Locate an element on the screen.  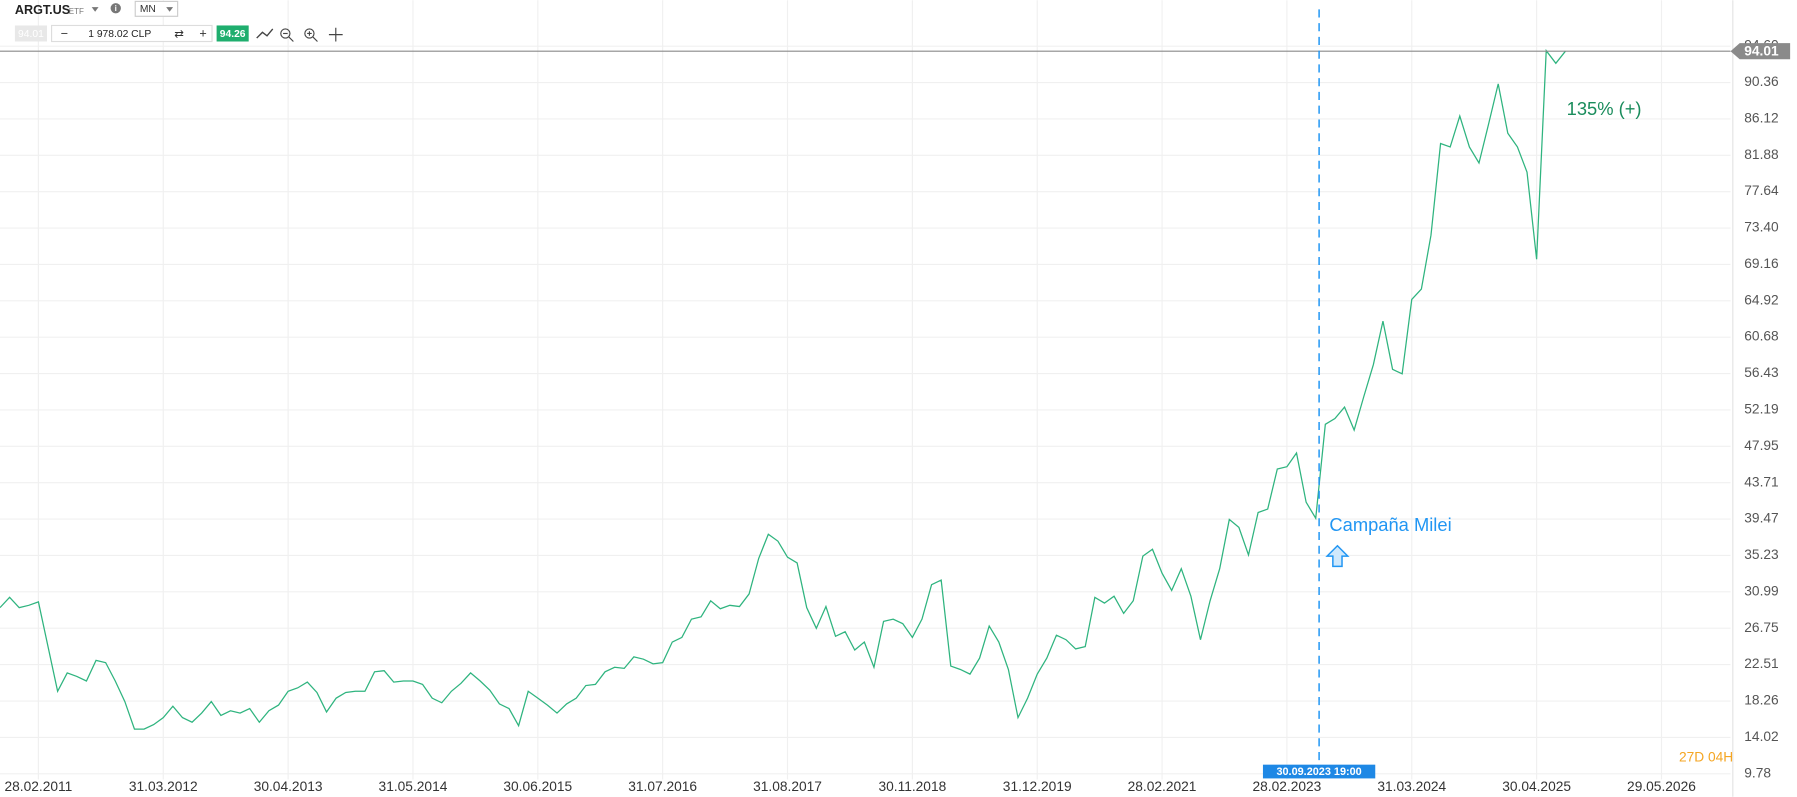
x-tick-label: 31.03.2024 is located at coordinates (1411, 786).